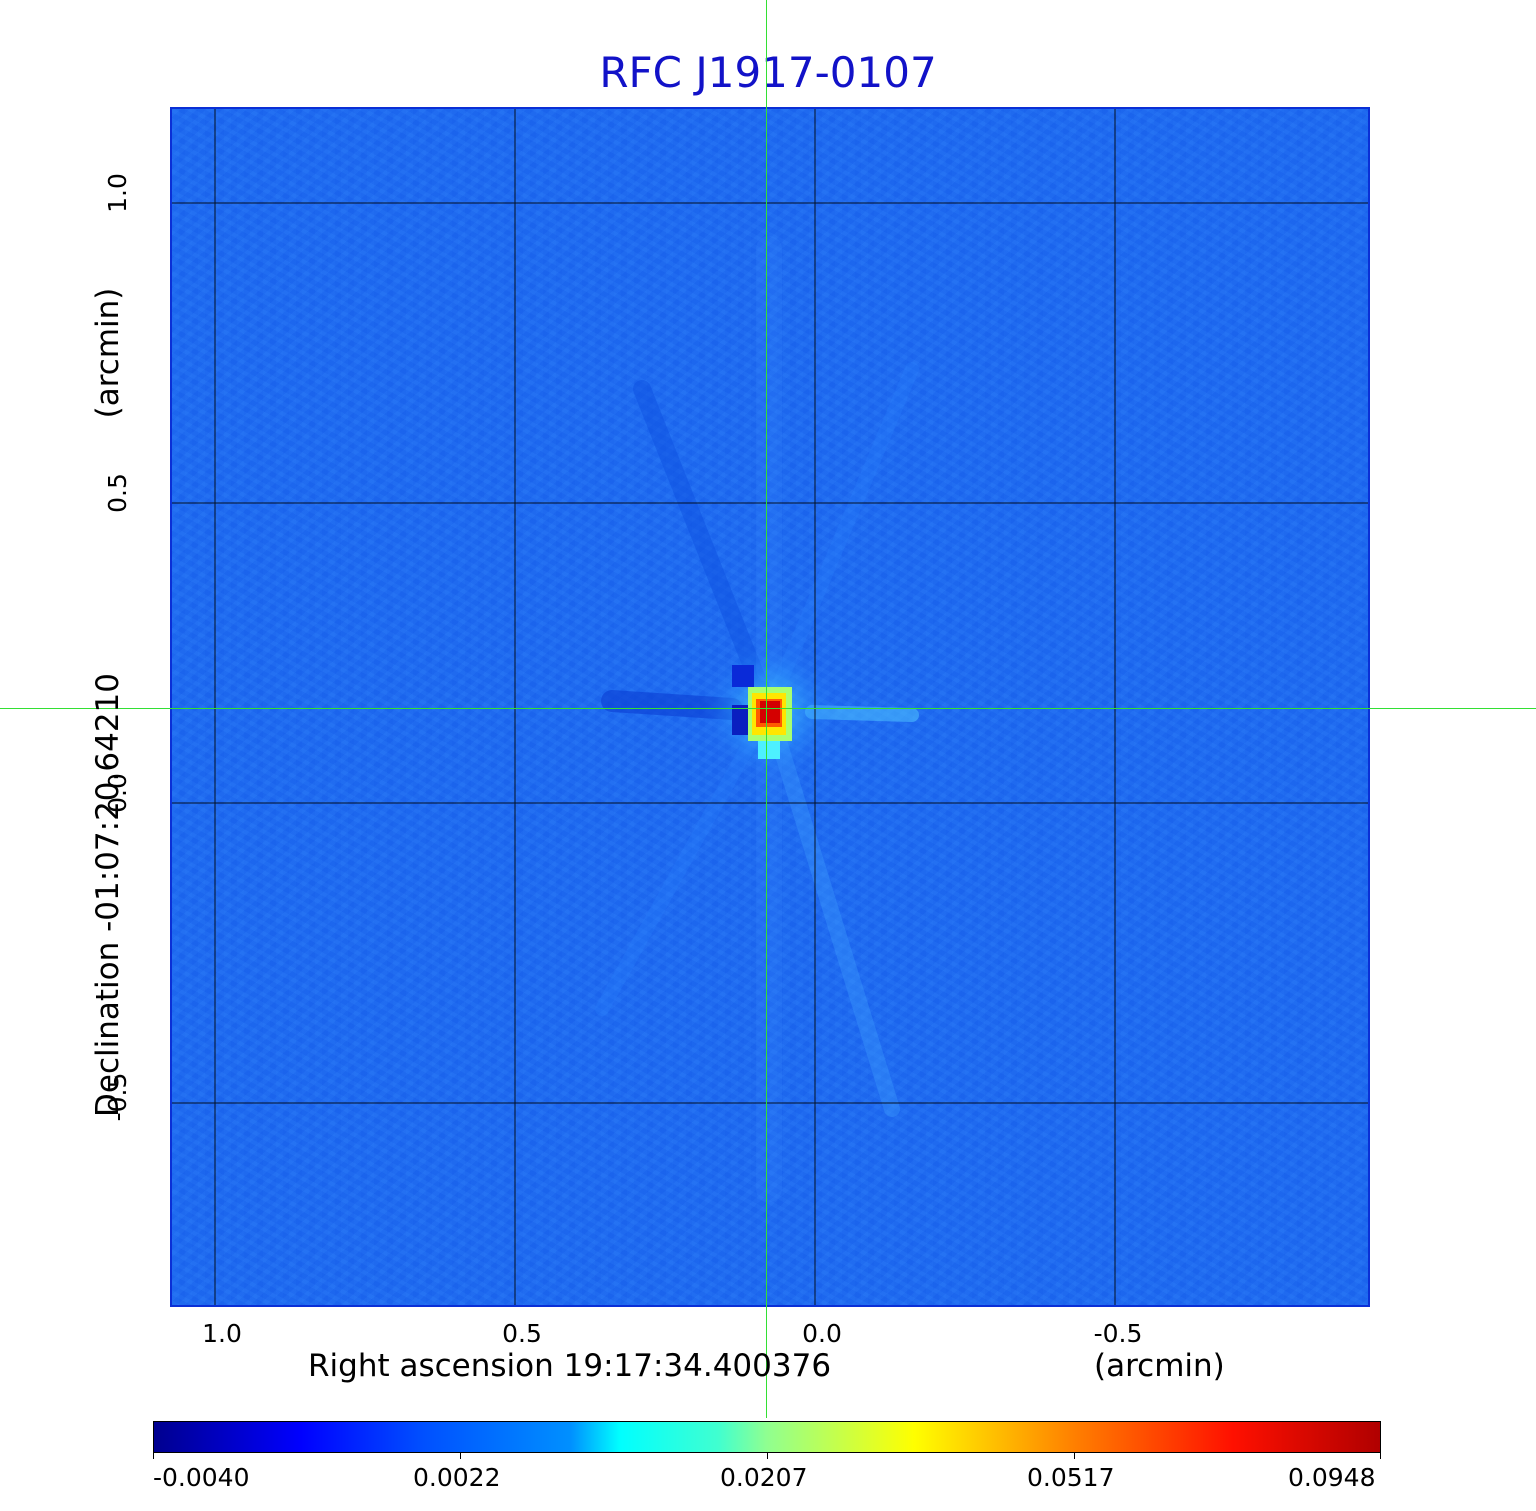 This screenshot has height=1511, width=1536. Describe the element at coordinates (1332, 1477) in the screenshot. I see `colorbar-label: 0.0948` at that location.